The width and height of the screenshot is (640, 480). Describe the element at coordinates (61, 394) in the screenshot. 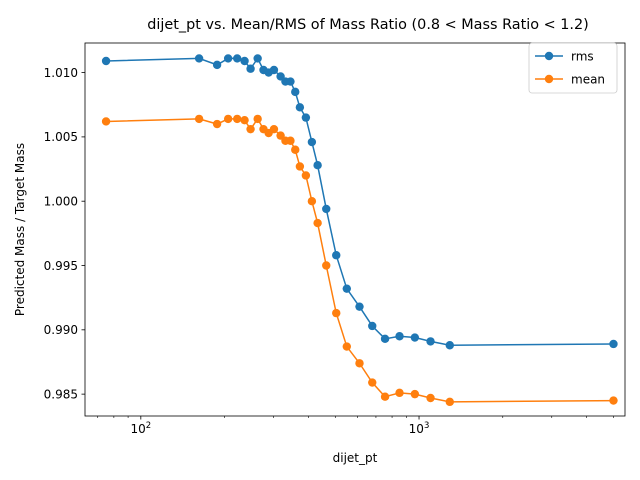

I see `y-tick-label: 0.985` at that location.